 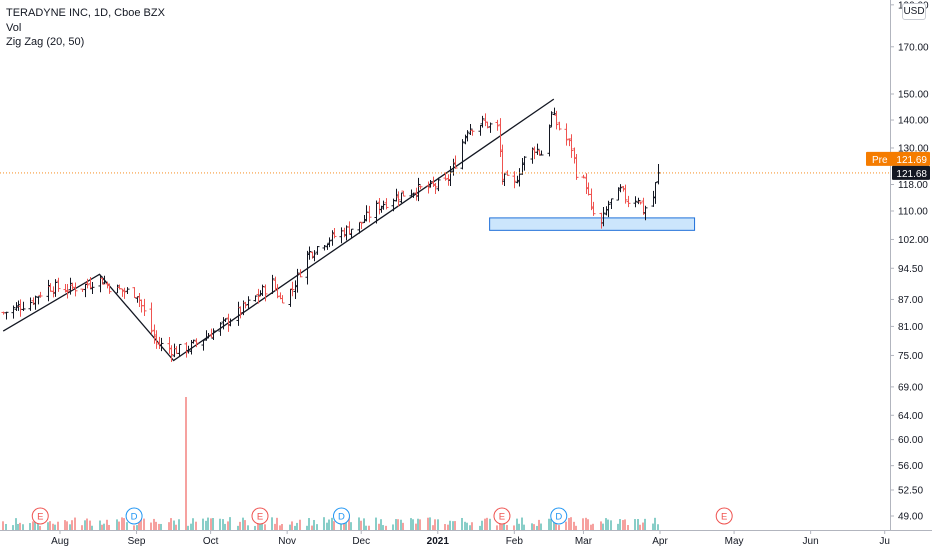 I want to click on price-tick-label: 150.00, so click(x=913, y=95).